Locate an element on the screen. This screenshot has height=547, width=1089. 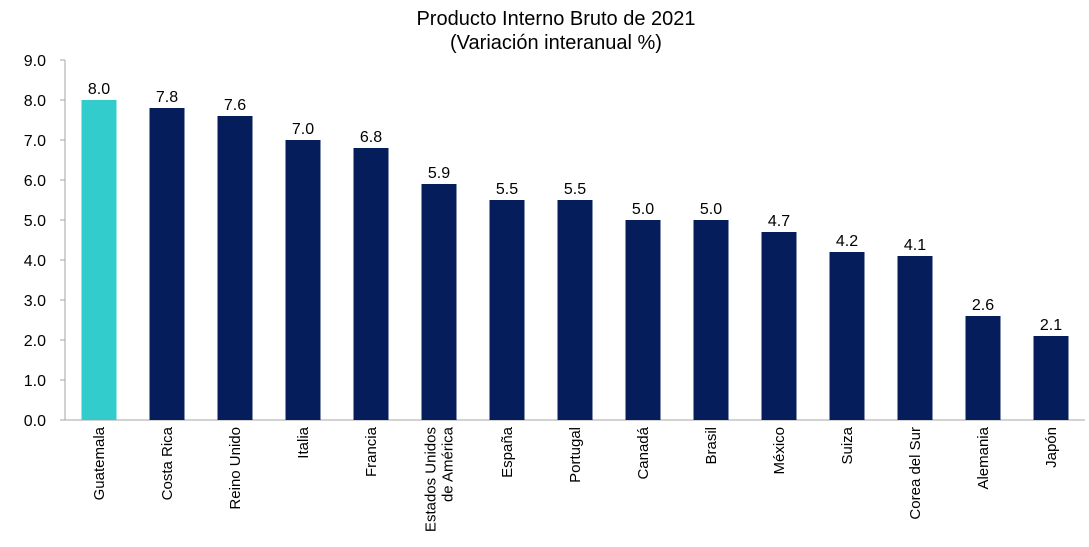
category-label: Guatemala is located at coordinates (99, 463).